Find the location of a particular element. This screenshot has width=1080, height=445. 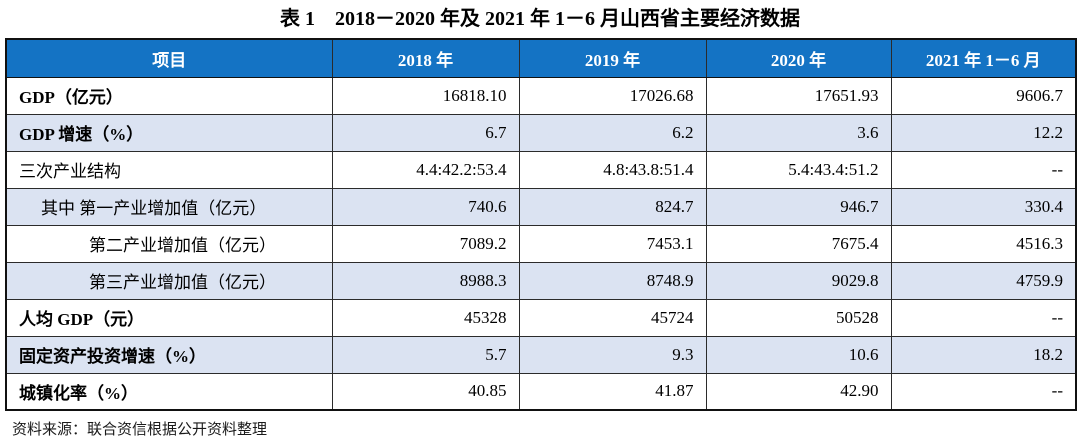

row-value: 824.7 is located at coordinates (612, 206).